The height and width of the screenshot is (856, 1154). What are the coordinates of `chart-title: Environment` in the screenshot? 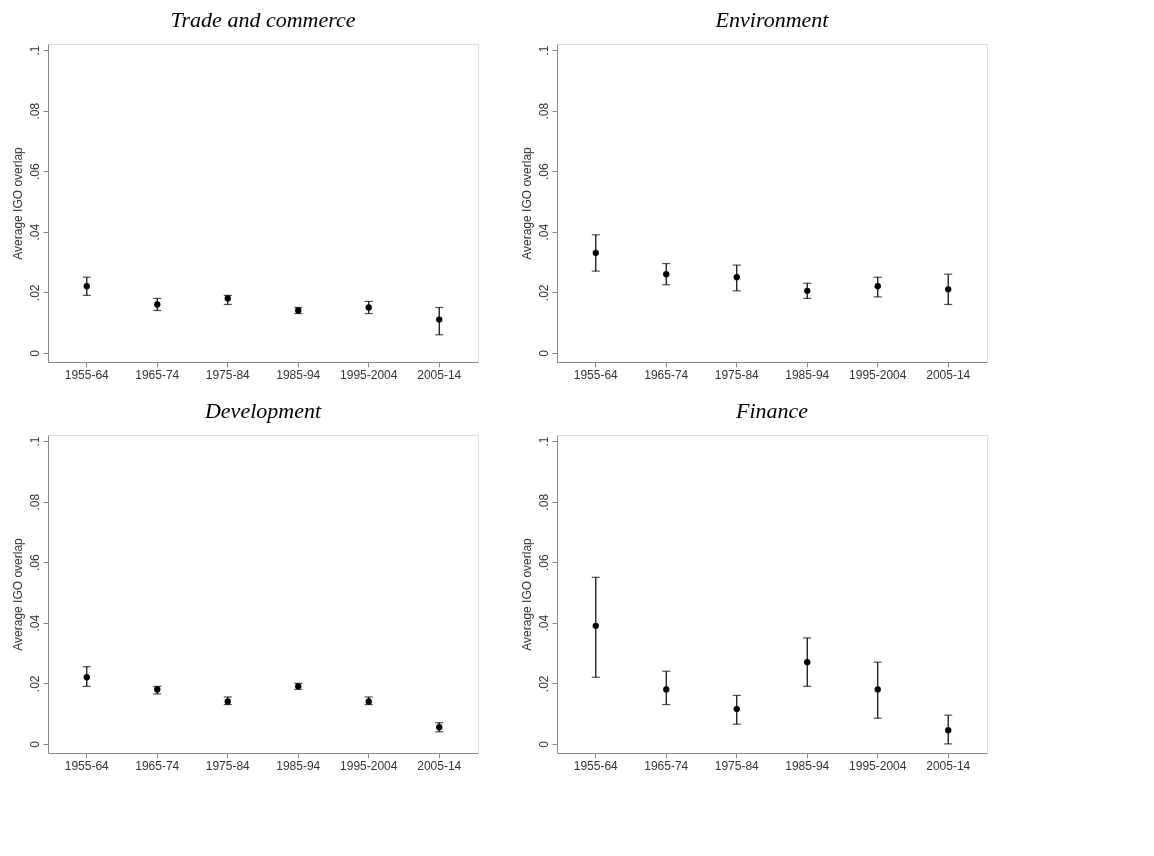 It's located at (772, 19).